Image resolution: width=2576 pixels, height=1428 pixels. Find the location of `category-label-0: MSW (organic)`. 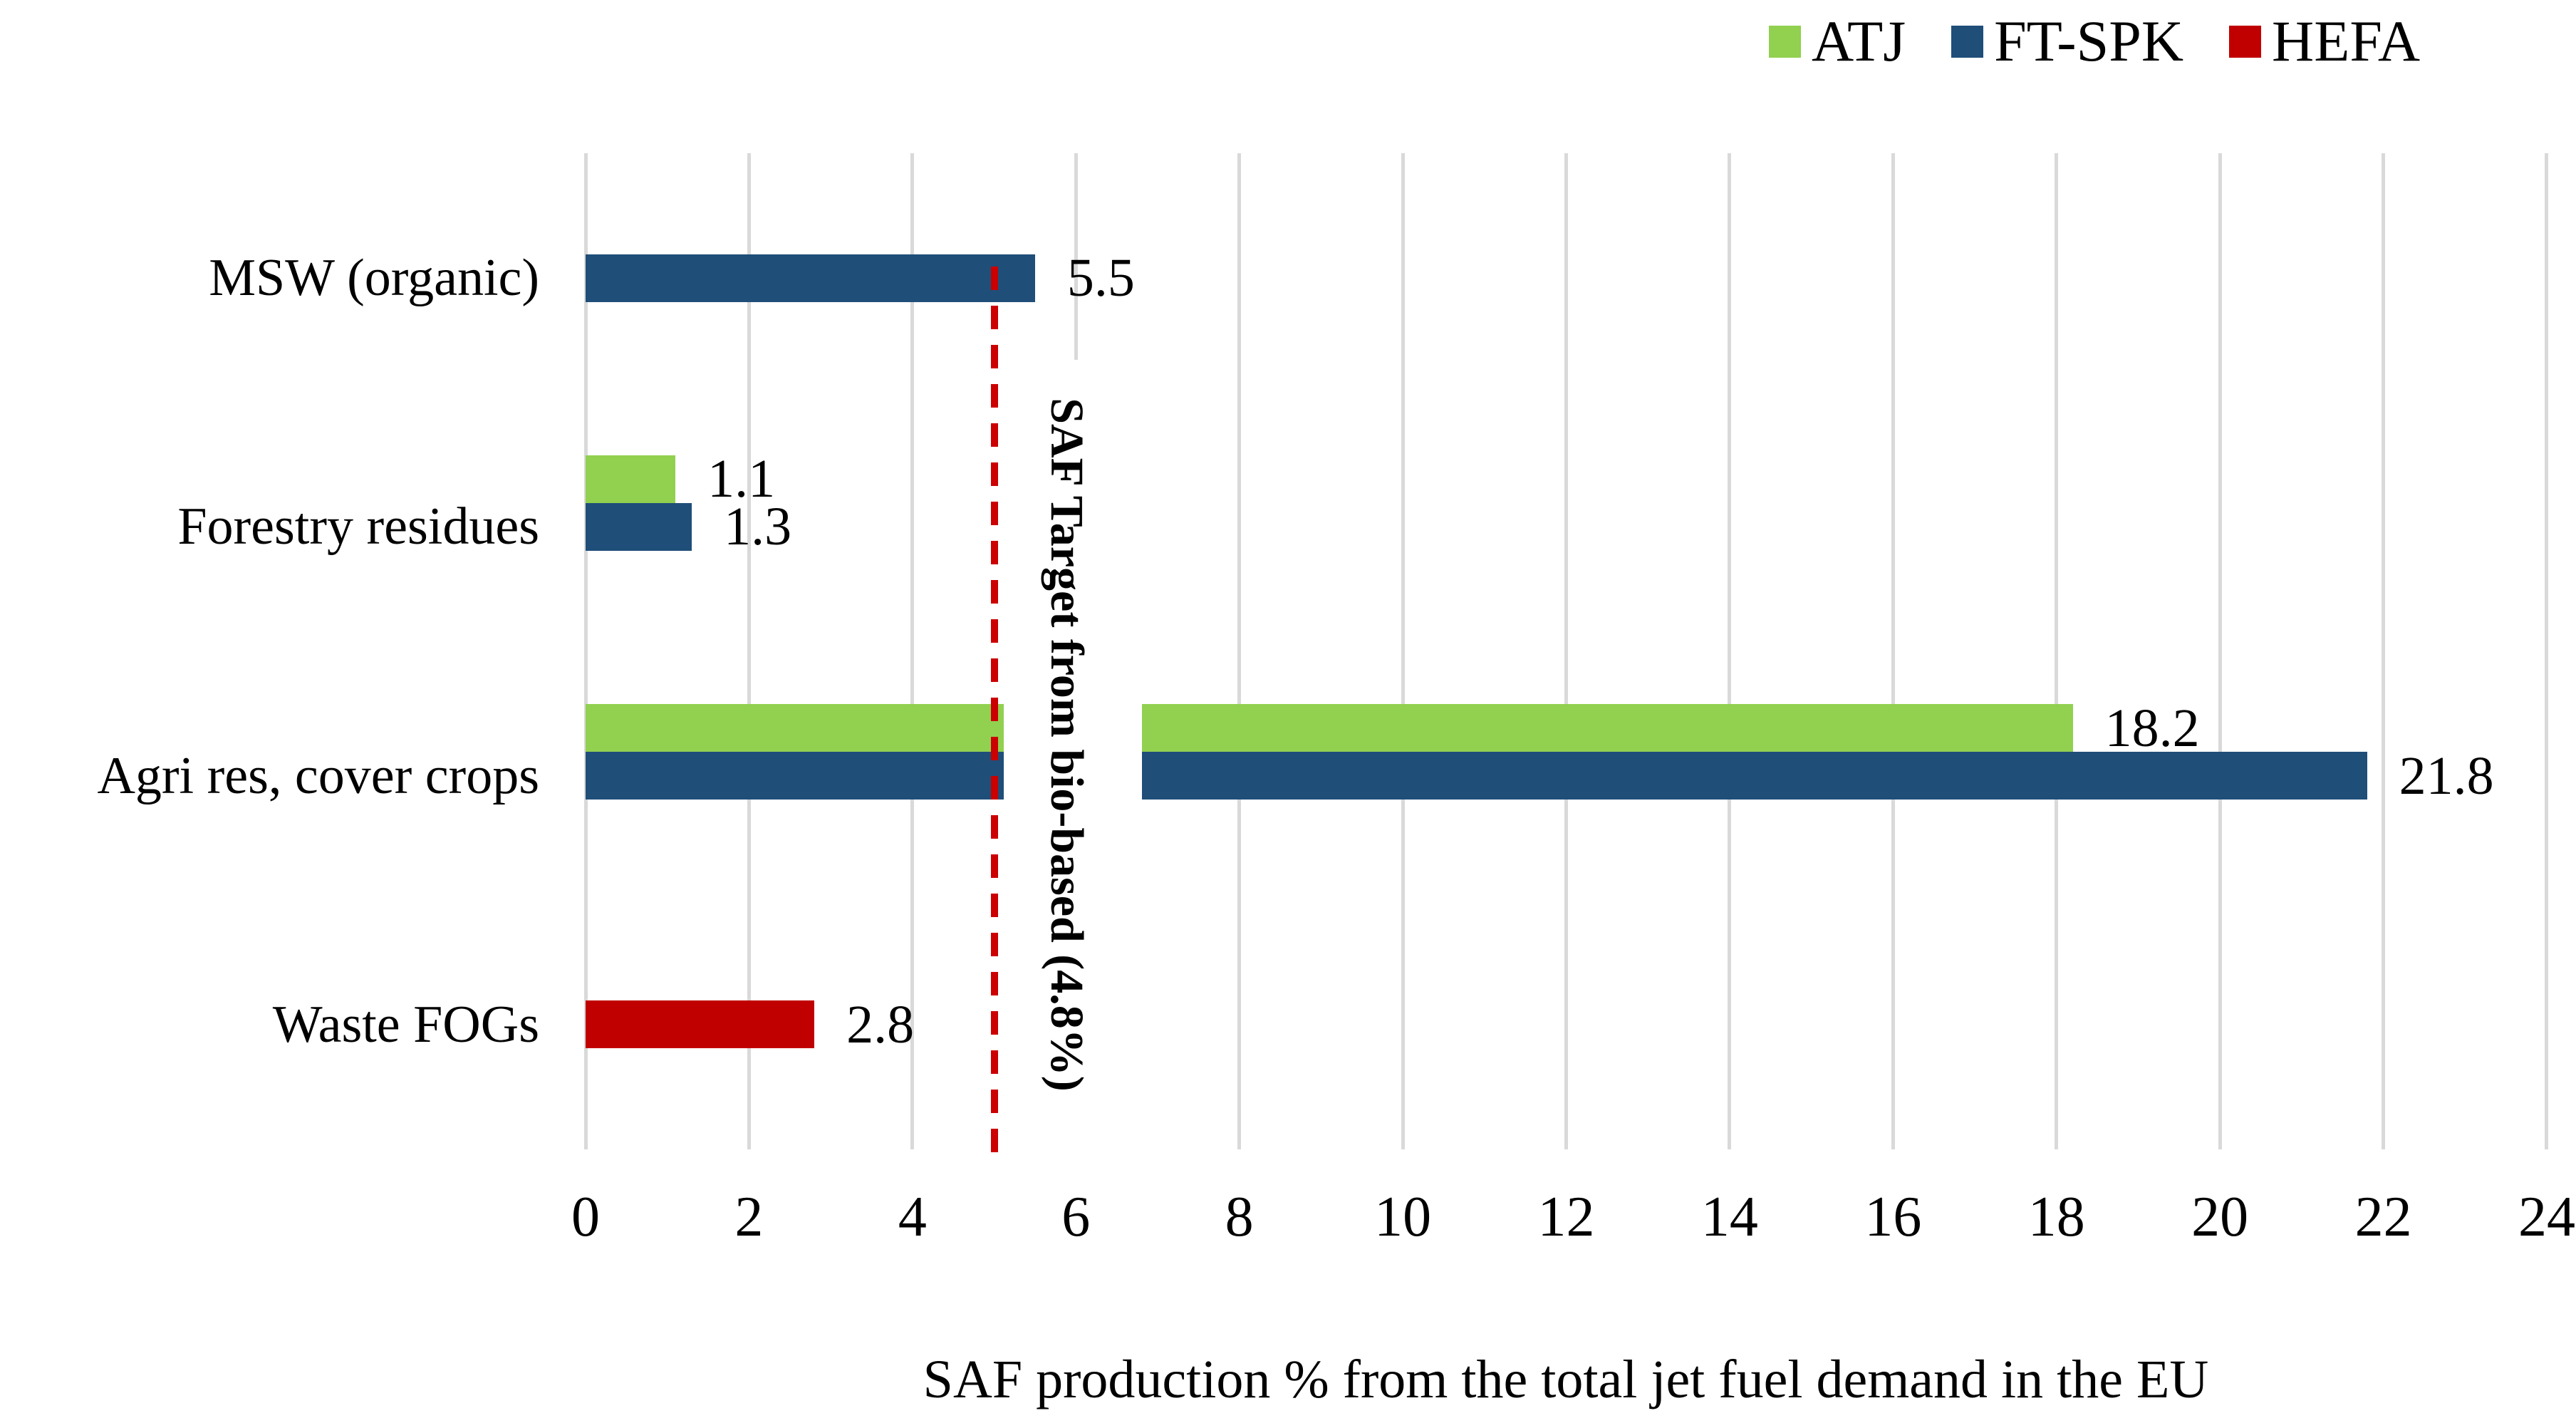

category-label-0: MSW (organic) is located at coordinates (374, 278).